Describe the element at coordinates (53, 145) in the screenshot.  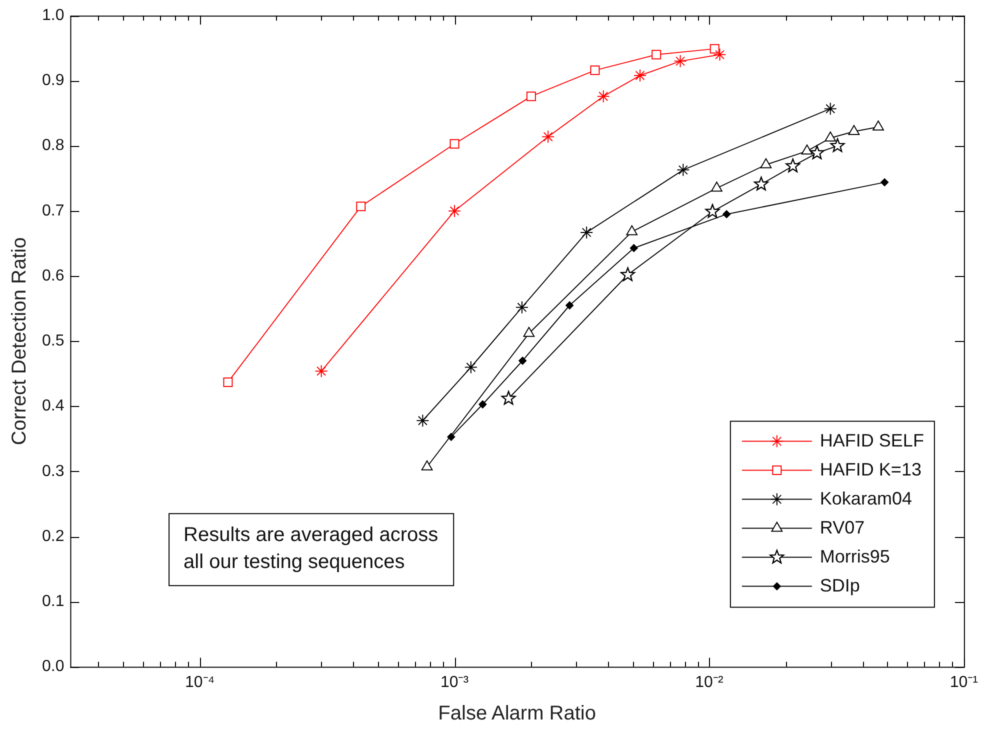
I see `y-tick-label: 0.8` at that location.